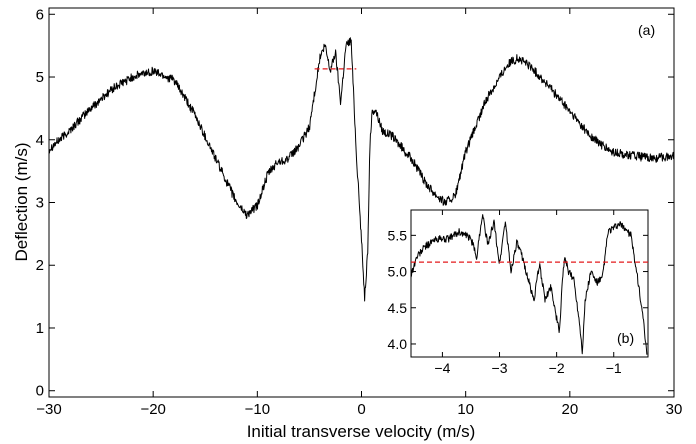 The height and width of the screenshot is (444, 696). What do you see at coordinates (257, 409) in the screenshot?
I see `x-tick-label: −10` at bounding box center [257, 409].